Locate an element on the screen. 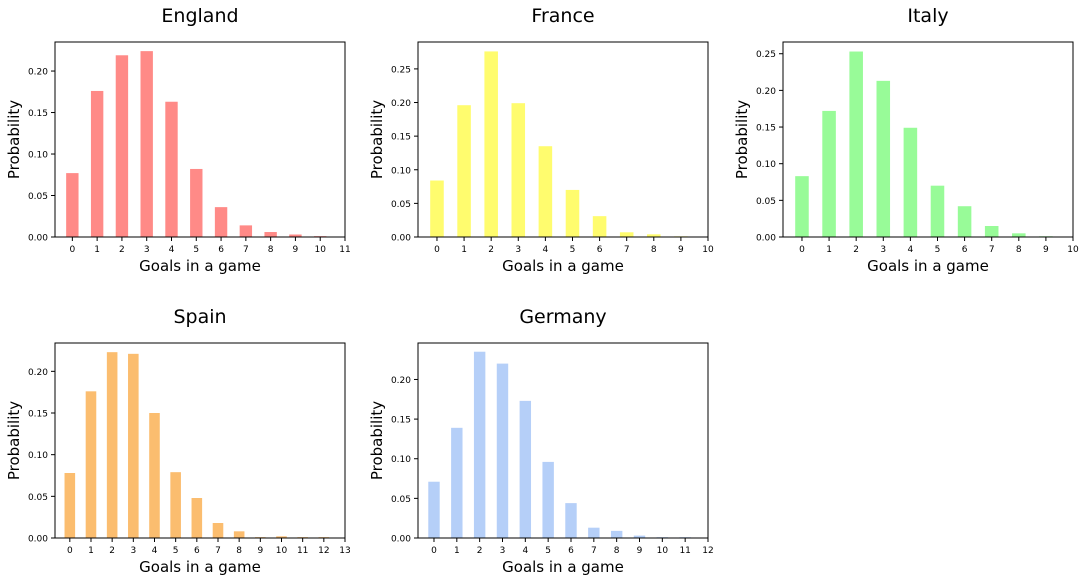 The height and width of the screenshot is (582, 1086). chart-title: England is located at coordinates (199, 16).